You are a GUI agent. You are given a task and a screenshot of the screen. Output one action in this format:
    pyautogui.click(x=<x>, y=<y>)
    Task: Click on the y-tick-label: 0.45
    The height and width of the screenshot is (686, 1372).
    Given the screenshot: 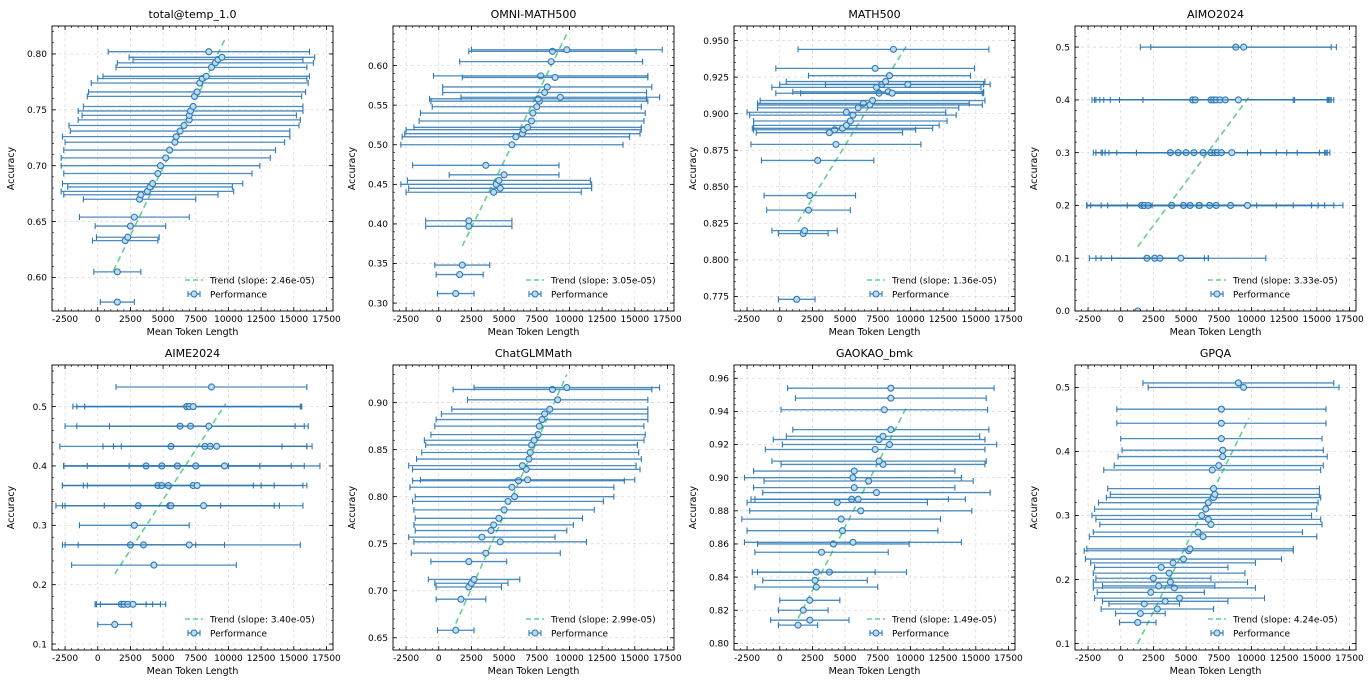 What is the action you would take?
    pyautogui.click(x=378, y=186)
    